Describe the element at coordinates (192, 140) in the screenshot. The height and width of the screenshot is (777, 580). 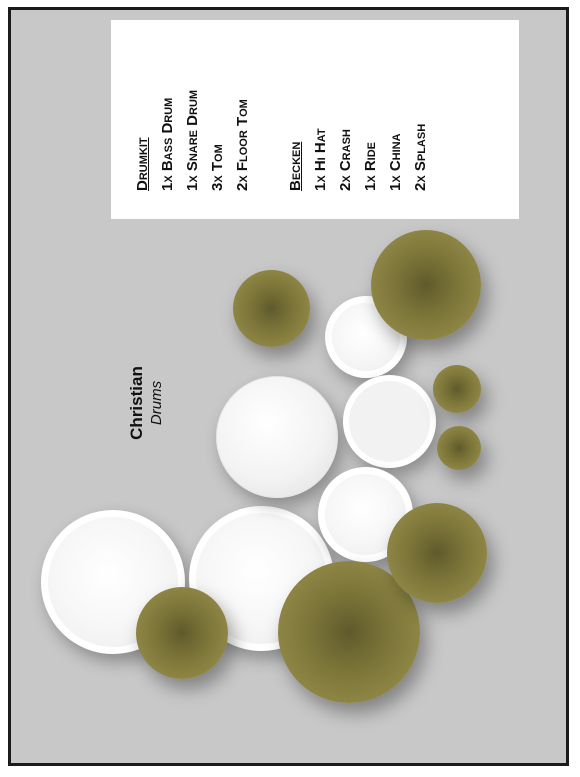
I see `legend-item-snare-drum: 1x Snare Drum` at that location.